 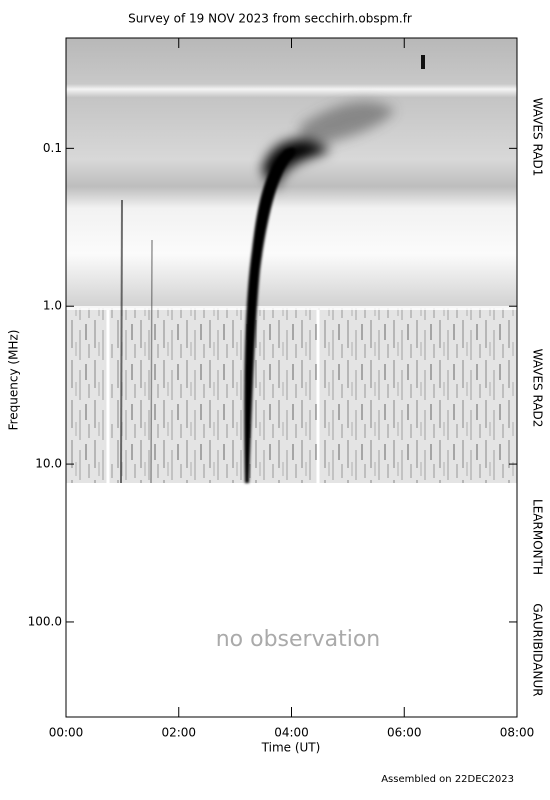 What do you see at coordinates (48, 464) in the screenshot?
I see `y-tick-label: 10.0` at bounding box center [48, 464].